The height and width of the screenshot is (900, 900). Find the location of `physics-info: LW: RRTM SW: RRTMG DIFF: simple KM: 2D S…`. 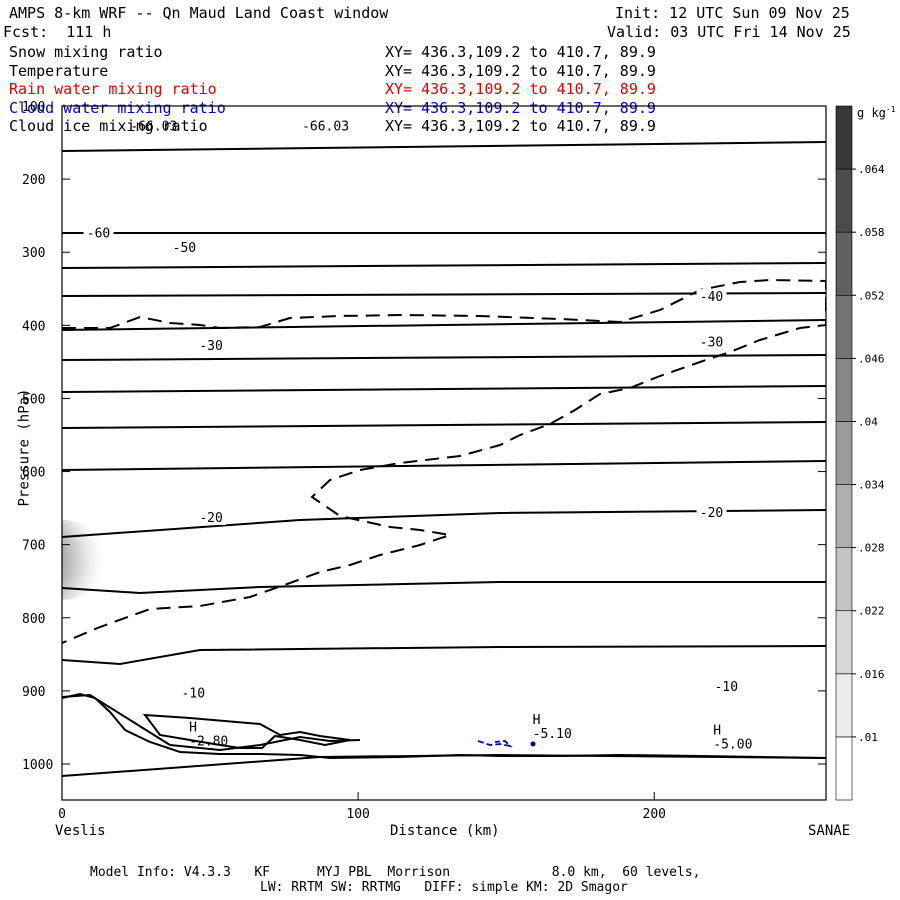

physics-info: LW: RRTM SW: RRTMG DIFF: simple KM: 2D S… is located at coordinates (444, 887).